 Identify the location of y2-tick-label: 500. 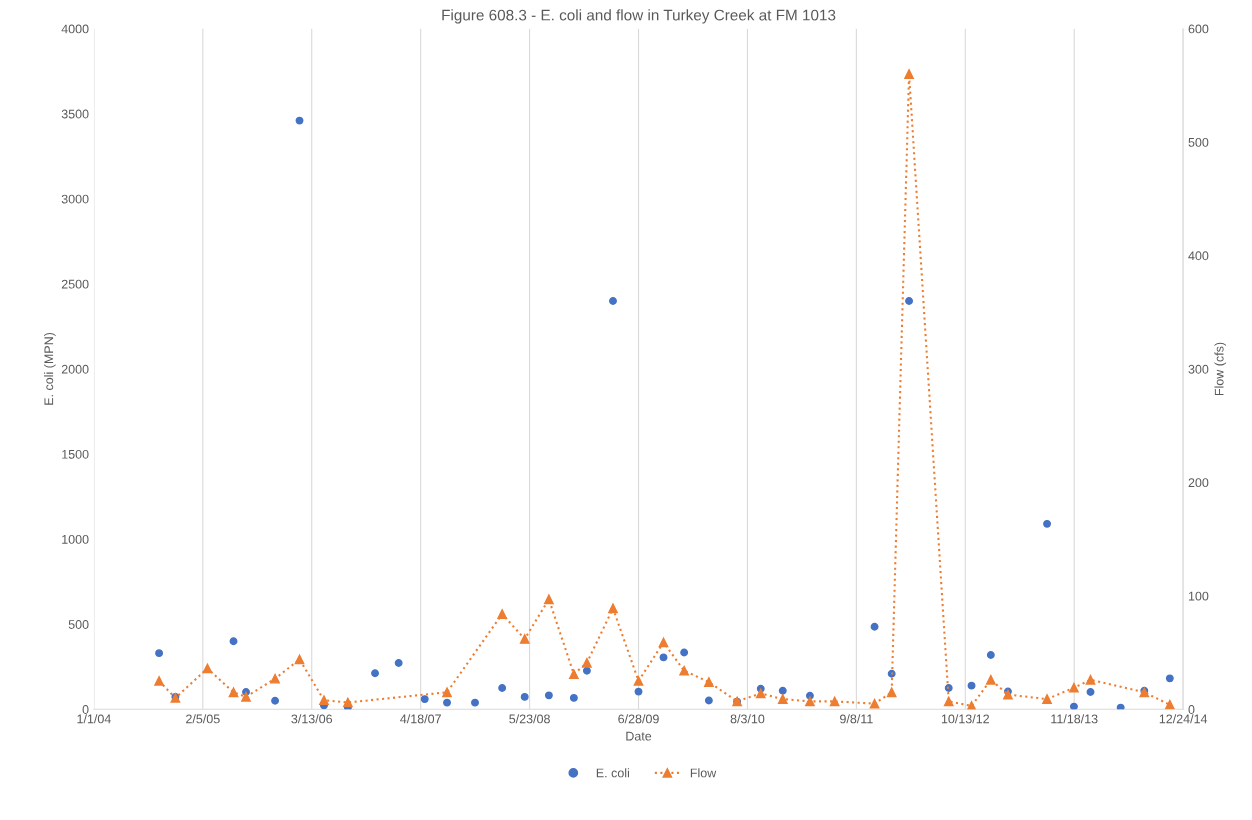
(1198, 142).